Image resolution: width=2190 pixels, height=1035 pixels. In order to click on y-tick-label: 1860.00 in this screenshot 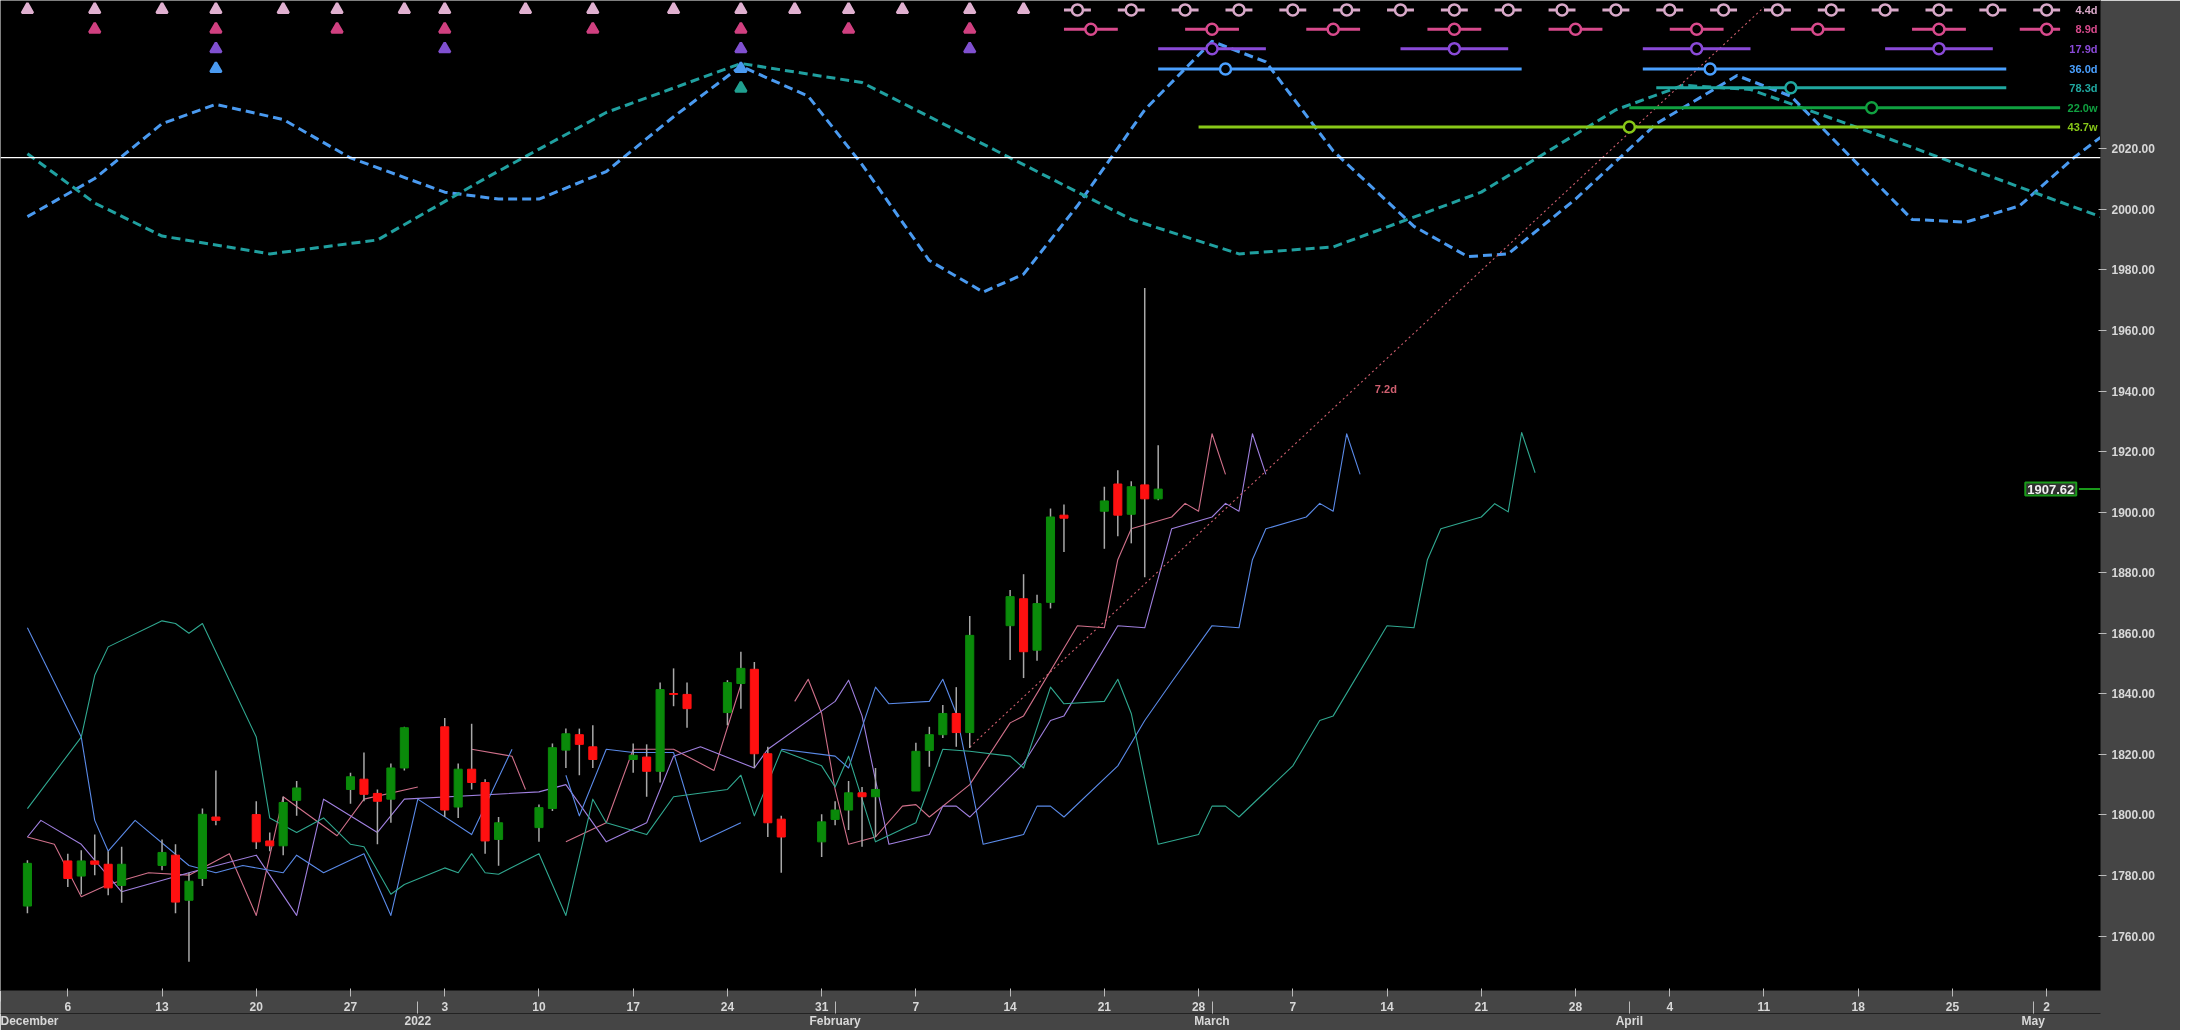, I will do `click(2133, 633)`.